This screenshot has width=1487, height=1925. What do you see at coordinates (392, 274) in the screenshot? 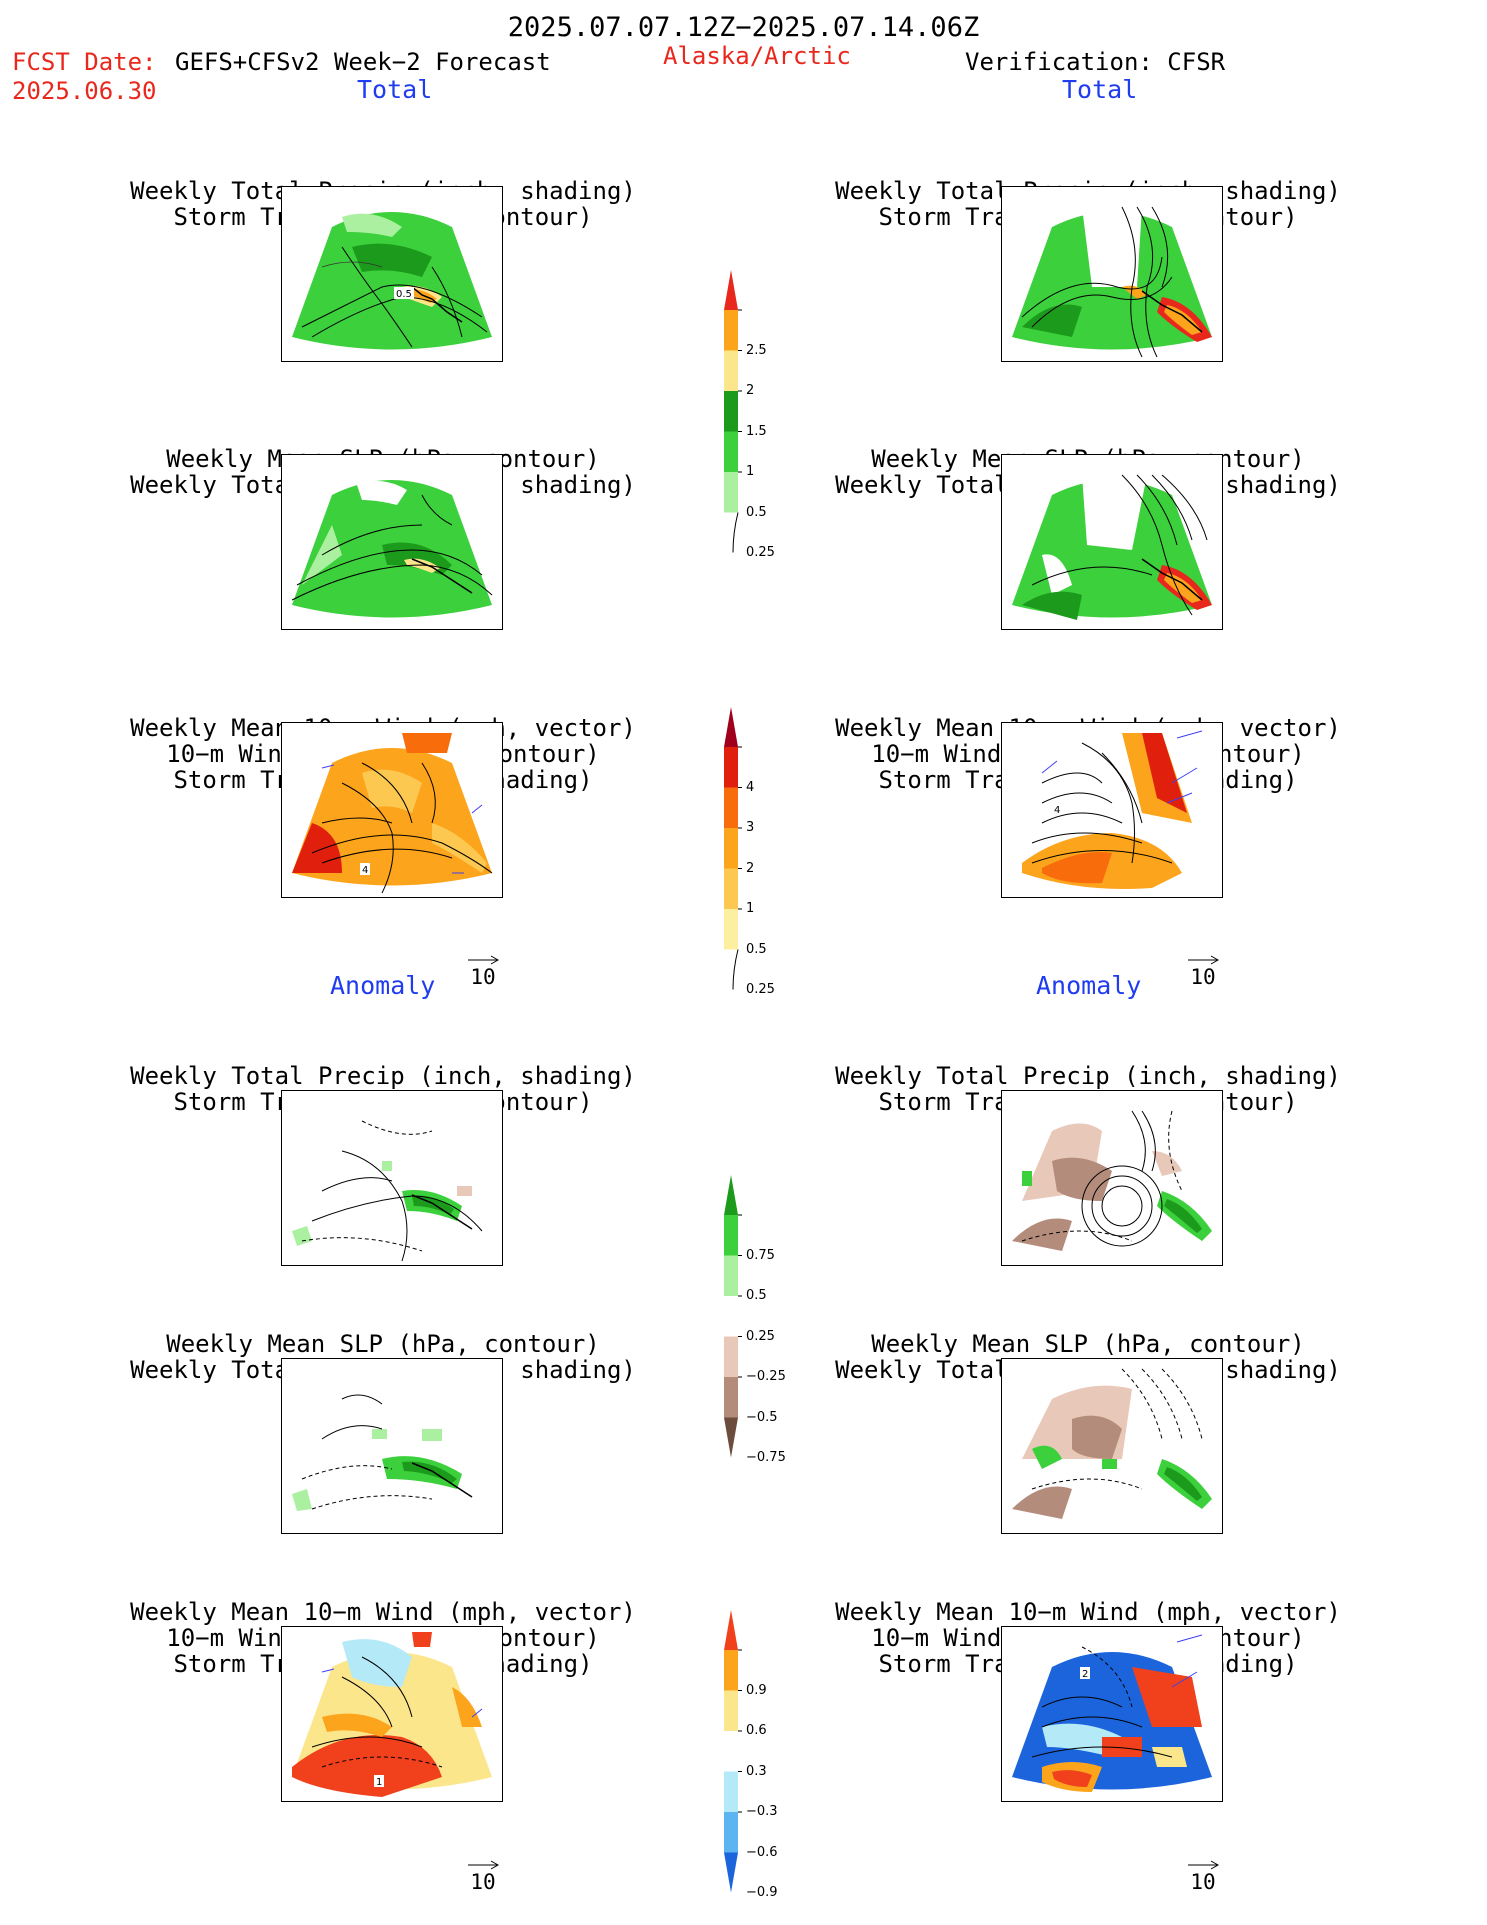
I see `map-fcst-total-precip: 0.5` at bounding box center [392, 274].